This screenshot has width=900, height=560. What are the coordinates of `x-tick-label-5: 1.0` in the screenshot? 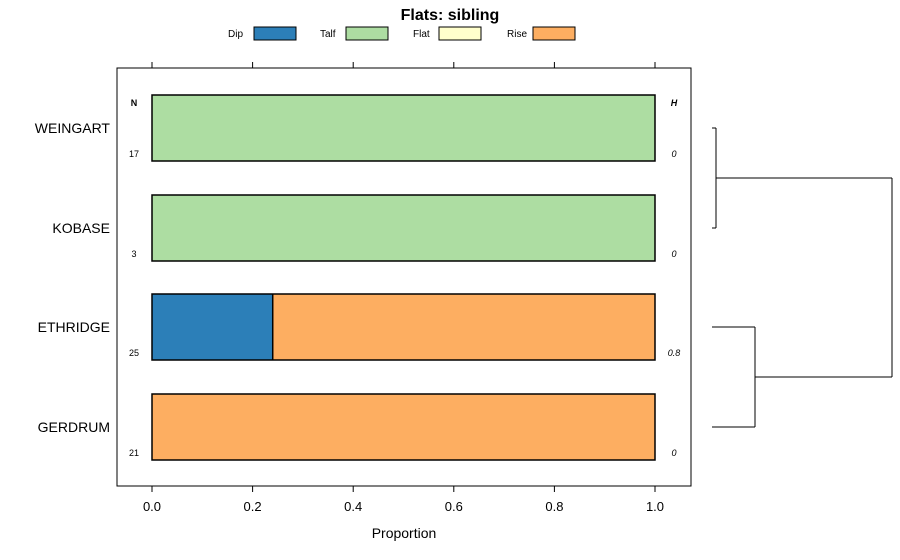 It's located at (655, 506).